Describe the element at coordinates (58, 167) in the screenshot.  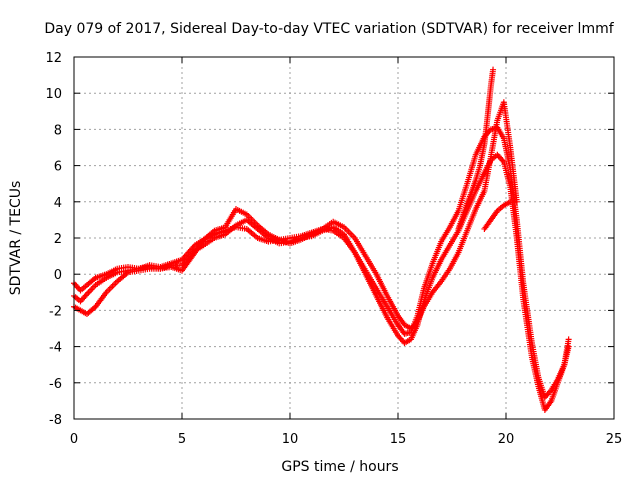
I see `y-tick-label: 6` at that location.